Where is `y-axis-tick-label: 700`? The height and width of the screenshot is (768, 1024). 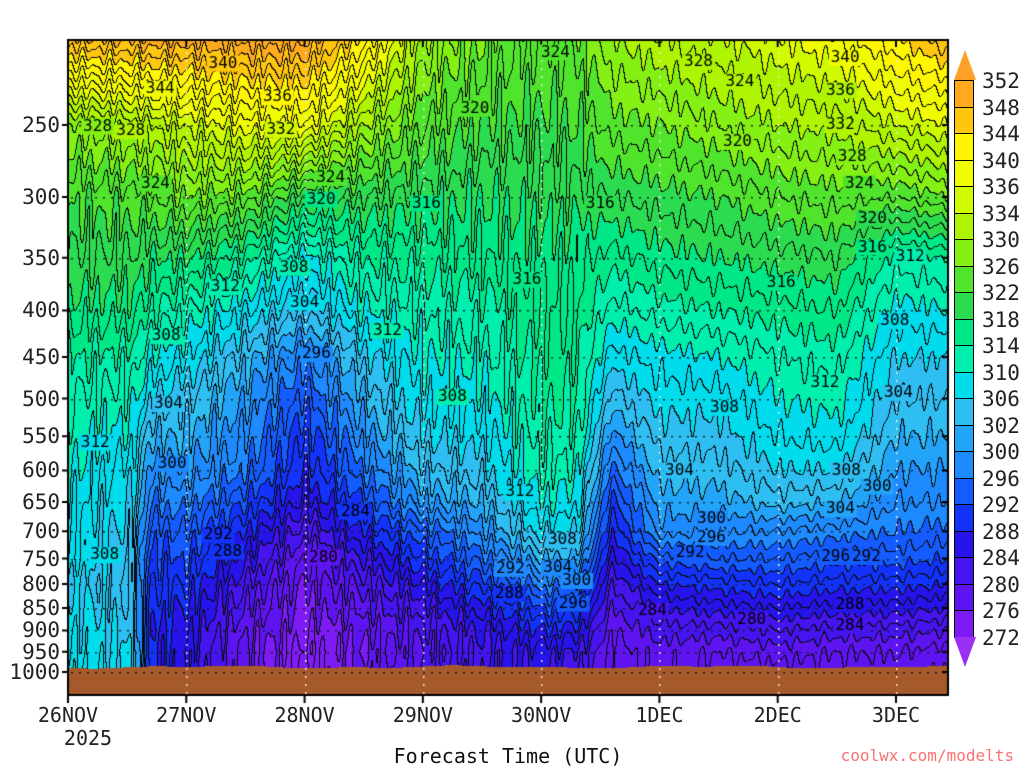 y-axis-tick-label: 700 is located at coordinates (41, 531).